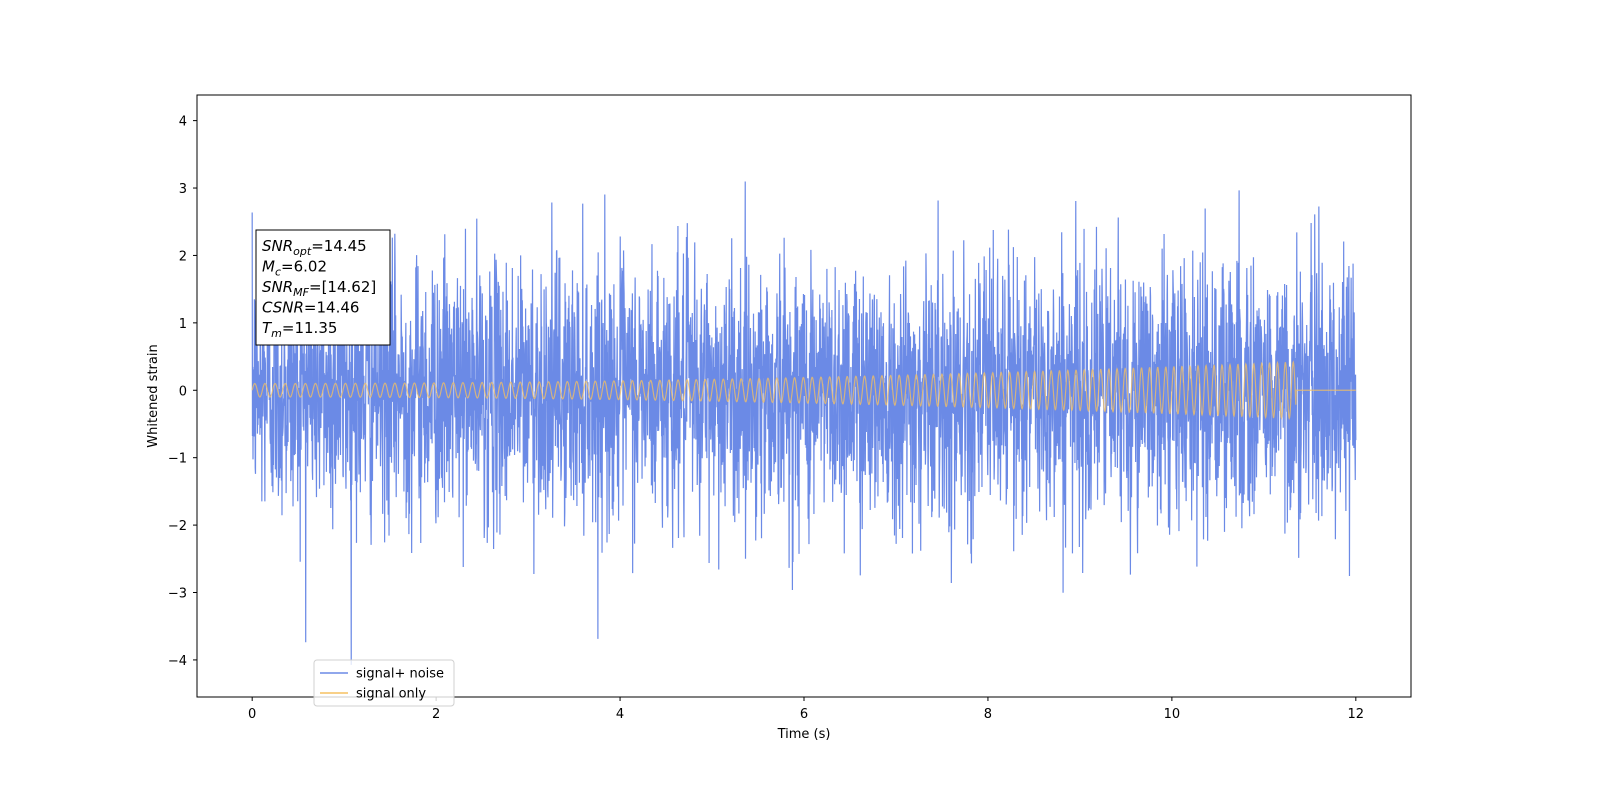 The height and width of the screenshot is (800, 1600). I want to click on annotation-line: Tm=11.35, so click(299, 329).